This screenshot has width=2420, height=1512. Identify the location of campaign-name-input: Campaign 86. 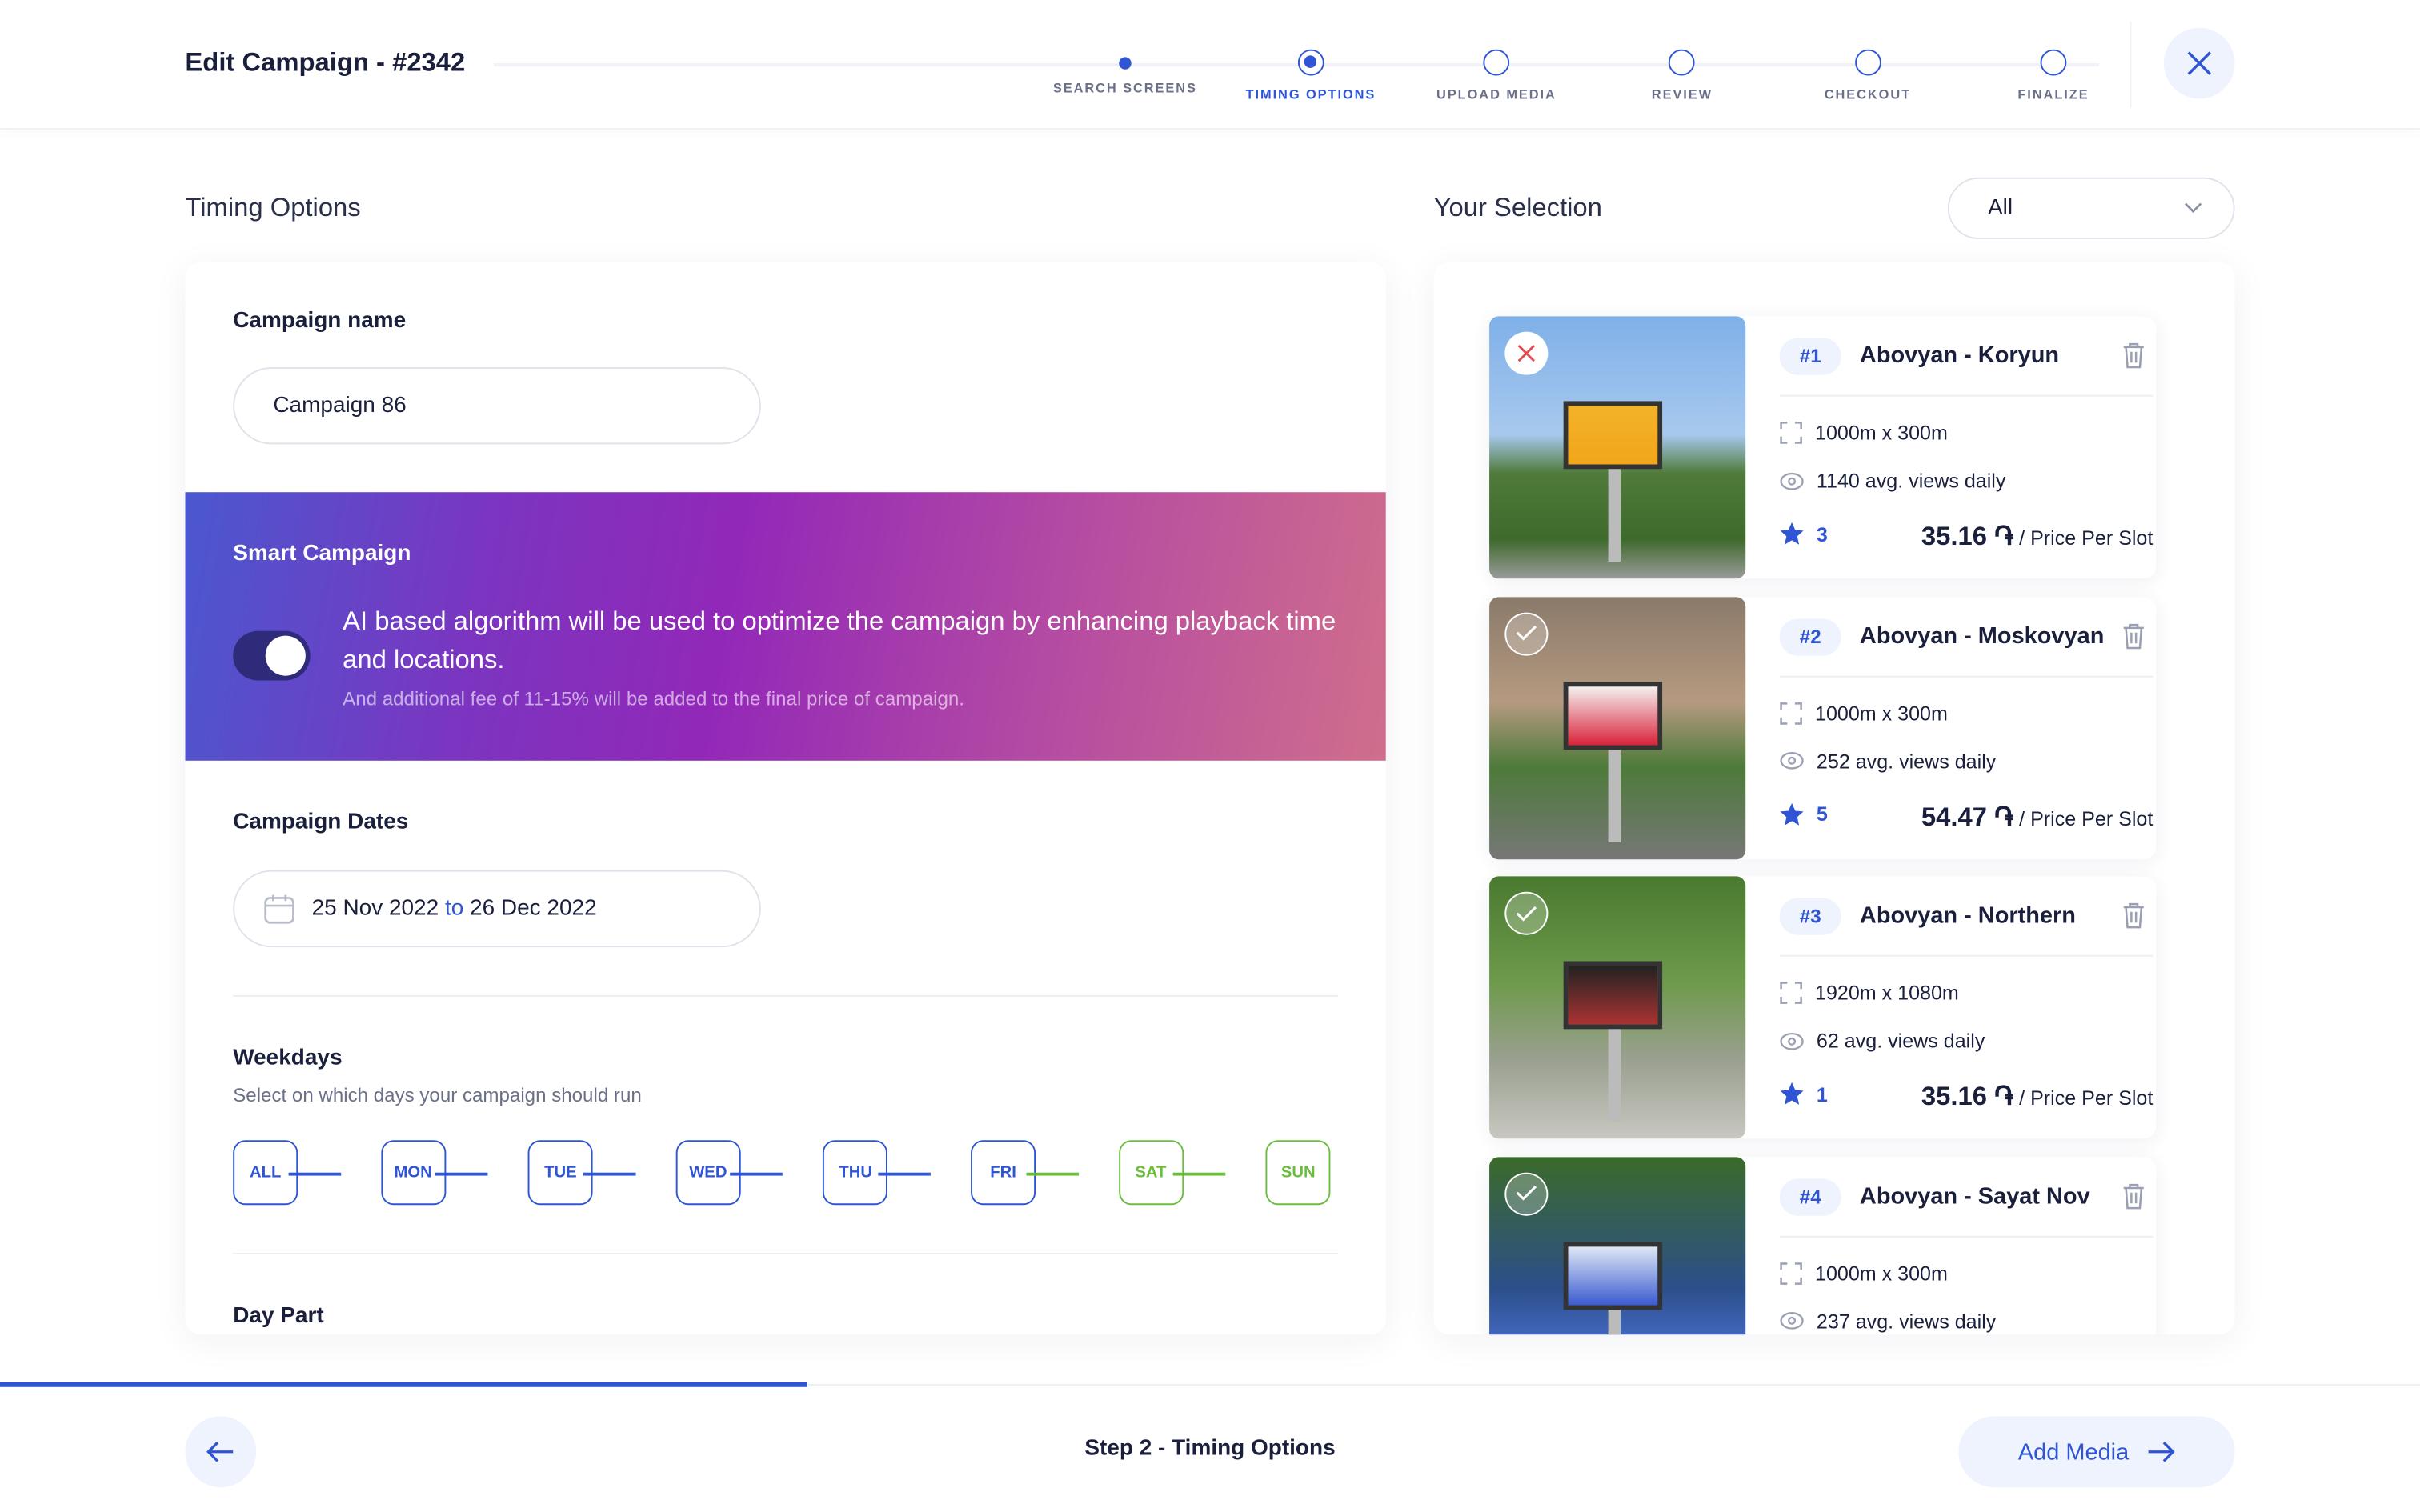
(497, 405).